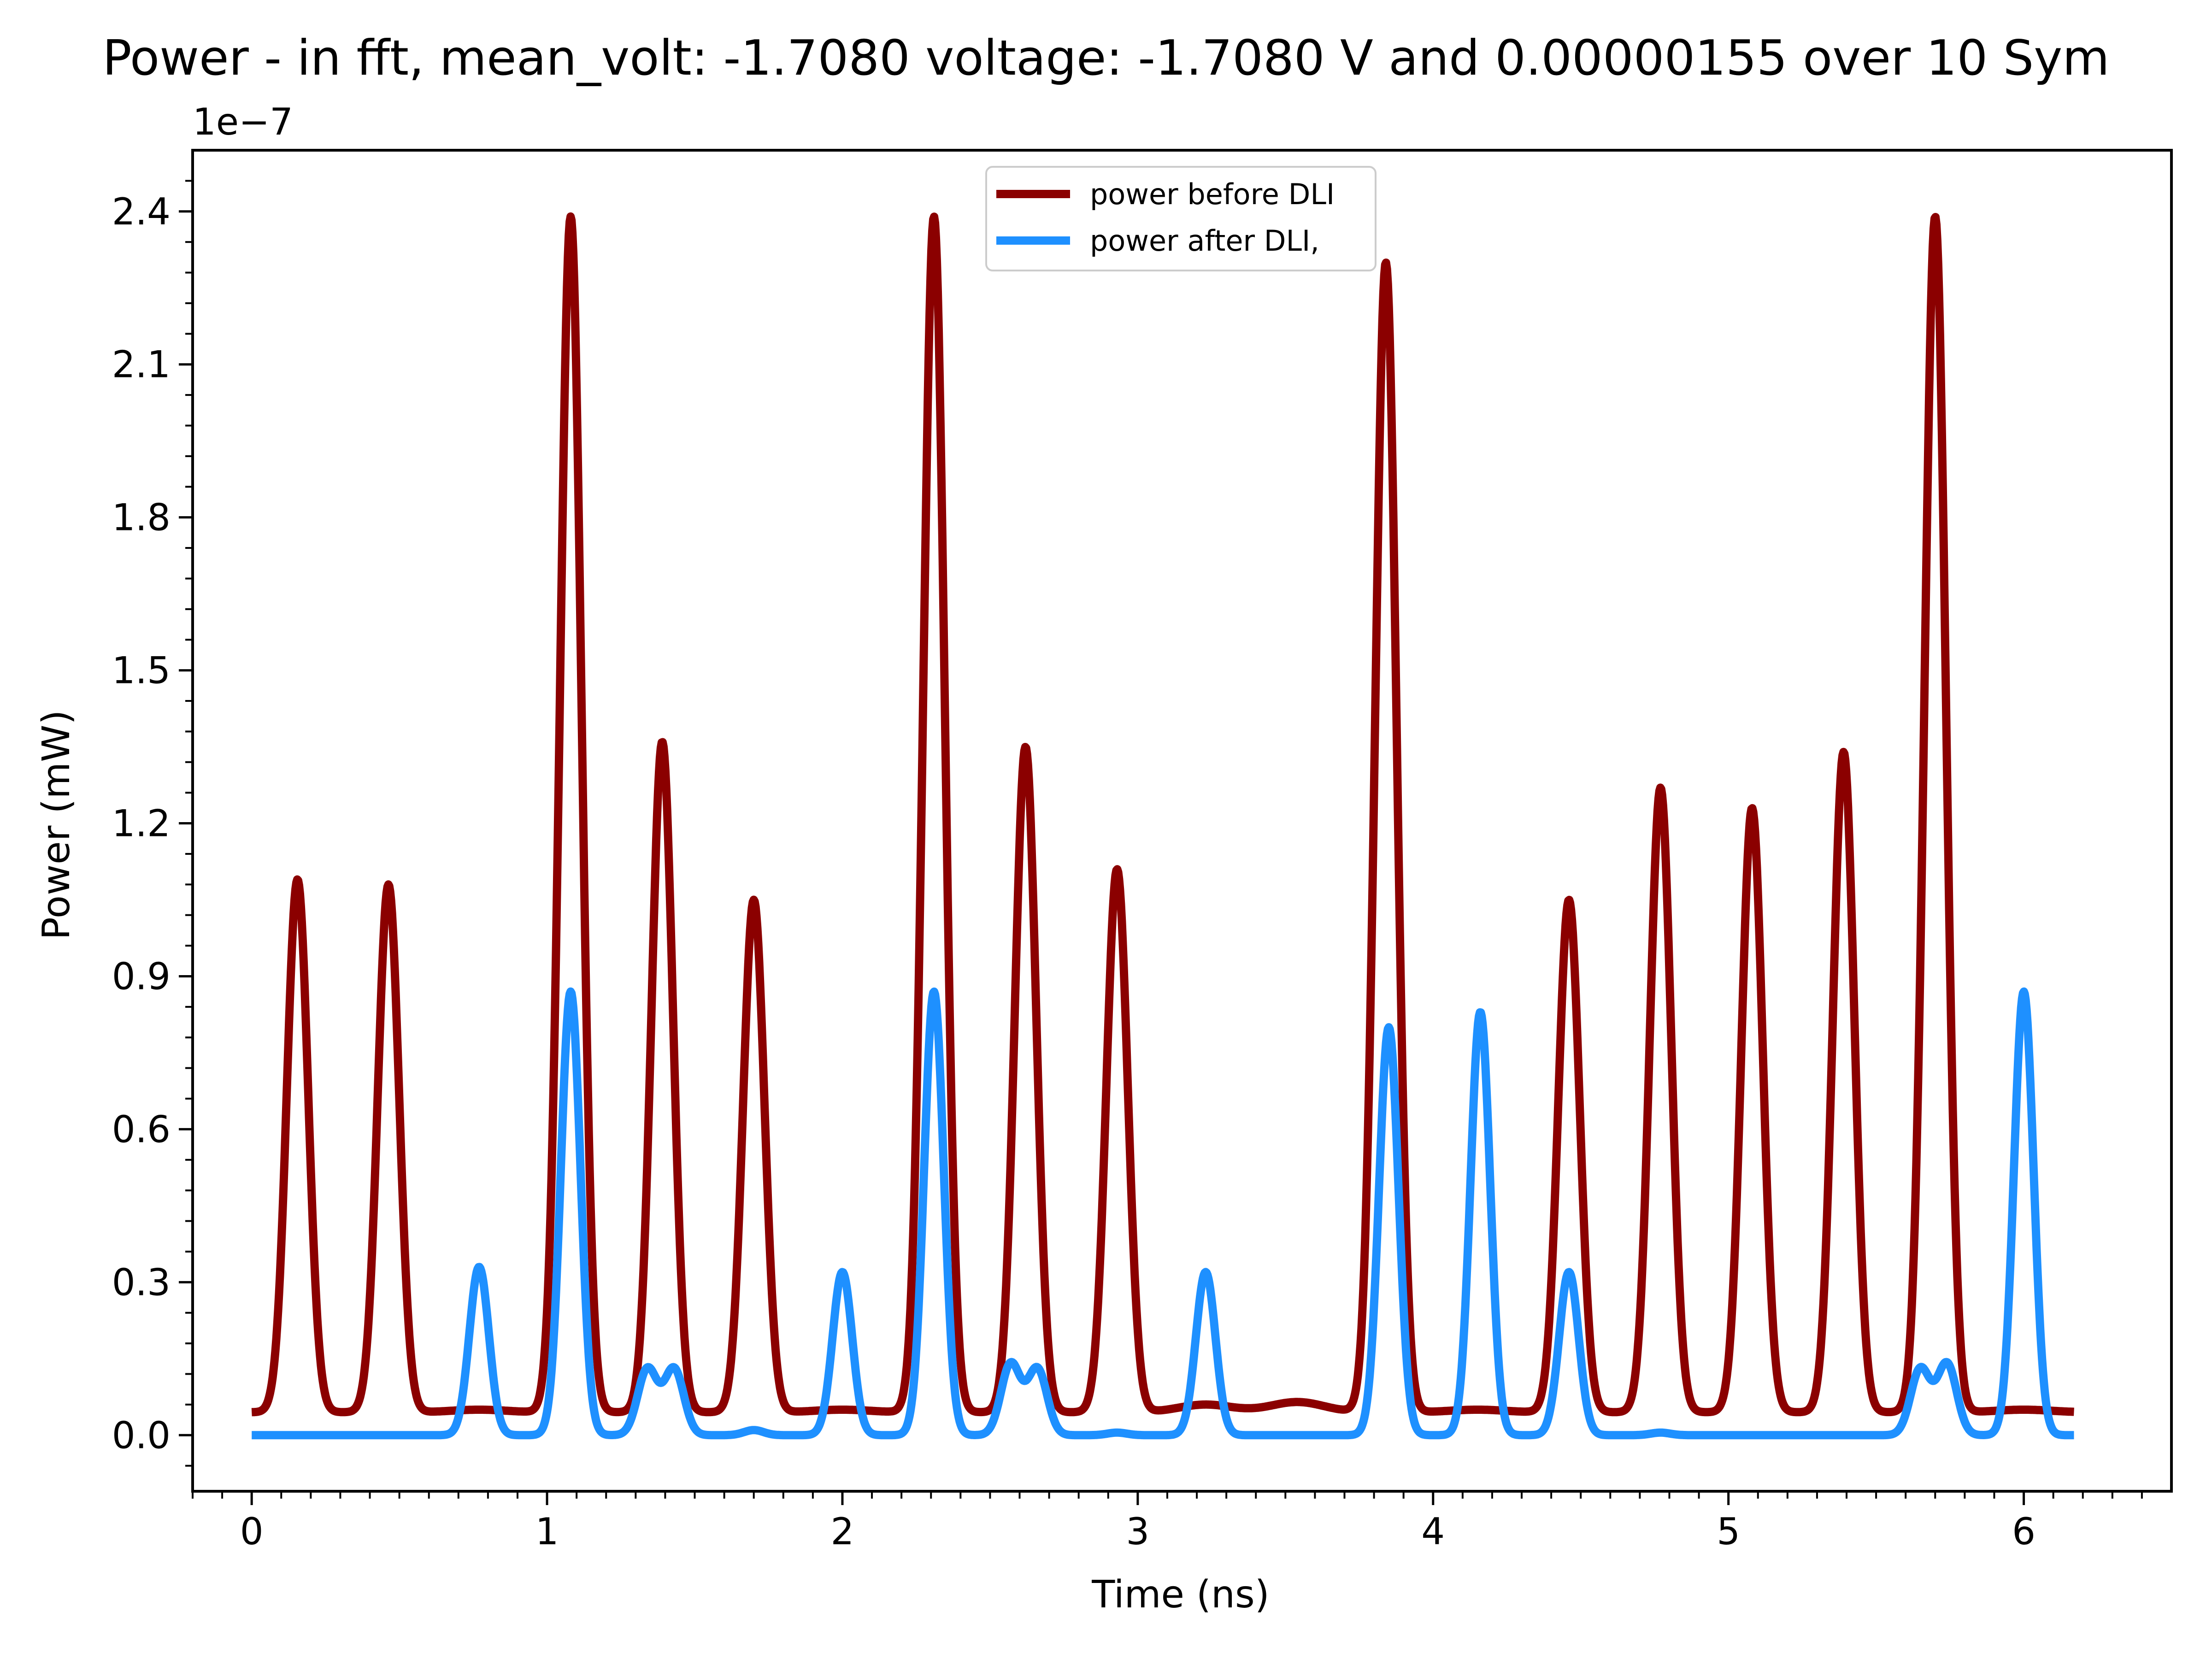 The width and height of the screenshot is (2212, 1659). What do you see at coordinates (1212, 194) in the screenshot?
I see `legend-label-before: power before DLI` at bounding box center [1212, 194].